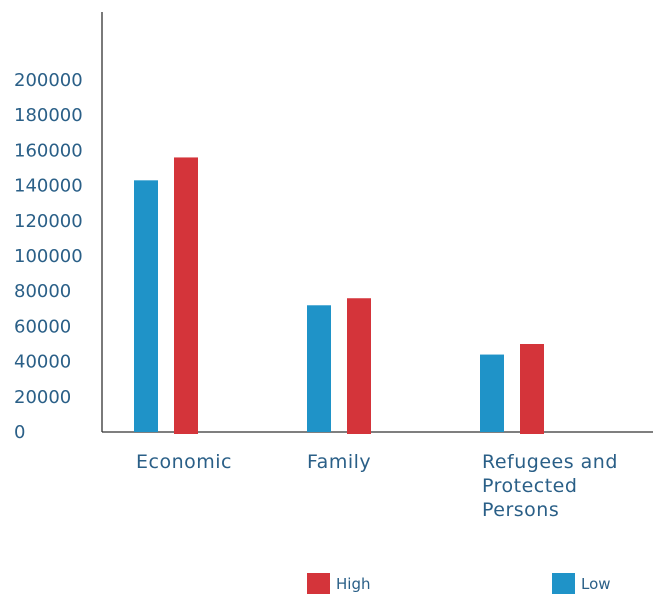  Describe the element at coordinates (550, 462) in the screenshot. I see `category-label: Refugees and` at that location.